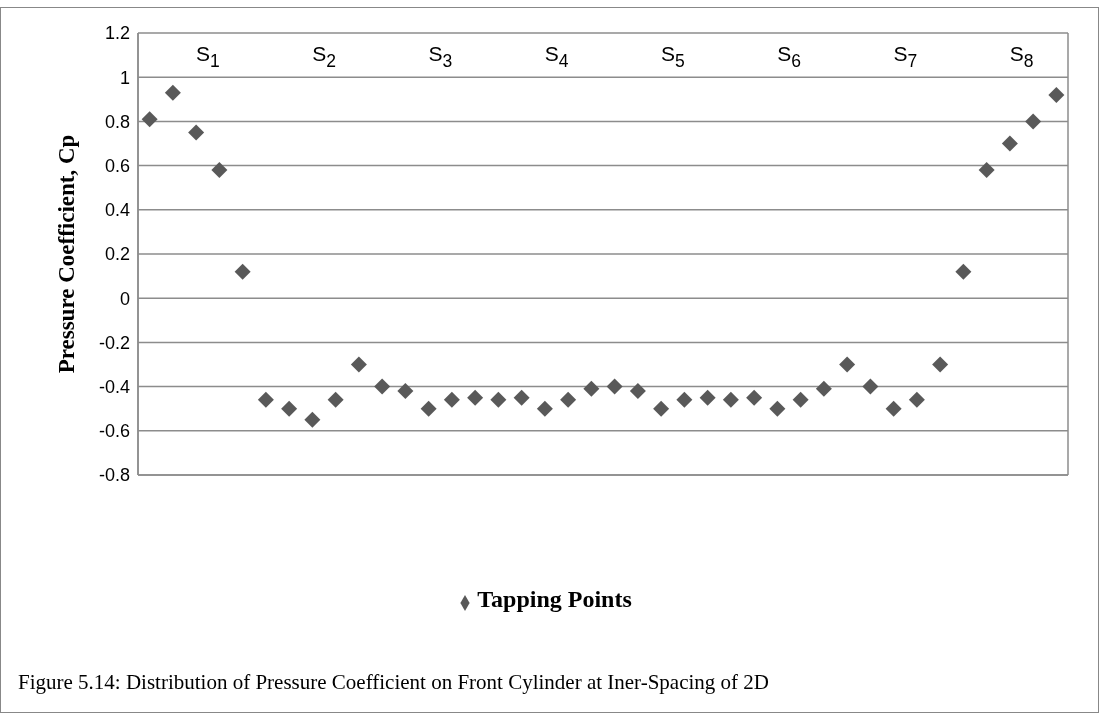 The width and height of the screenshot is (1099, 713). I want to click on y-tick-label: 0.2, so click(117, 254).